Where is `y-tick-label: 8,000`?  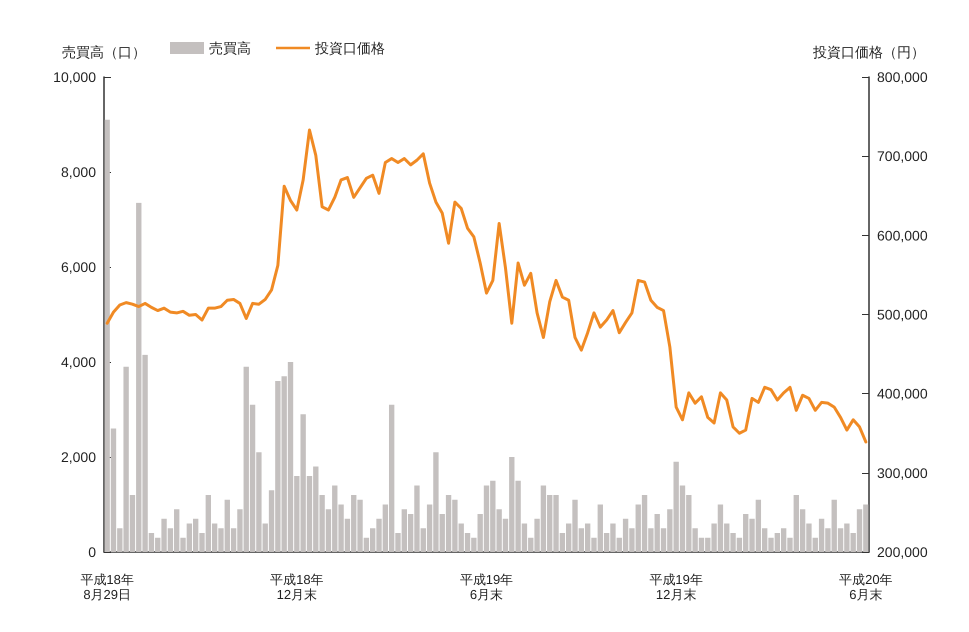 y-tick-label: 8,000 is located at coordinates (78, 172).